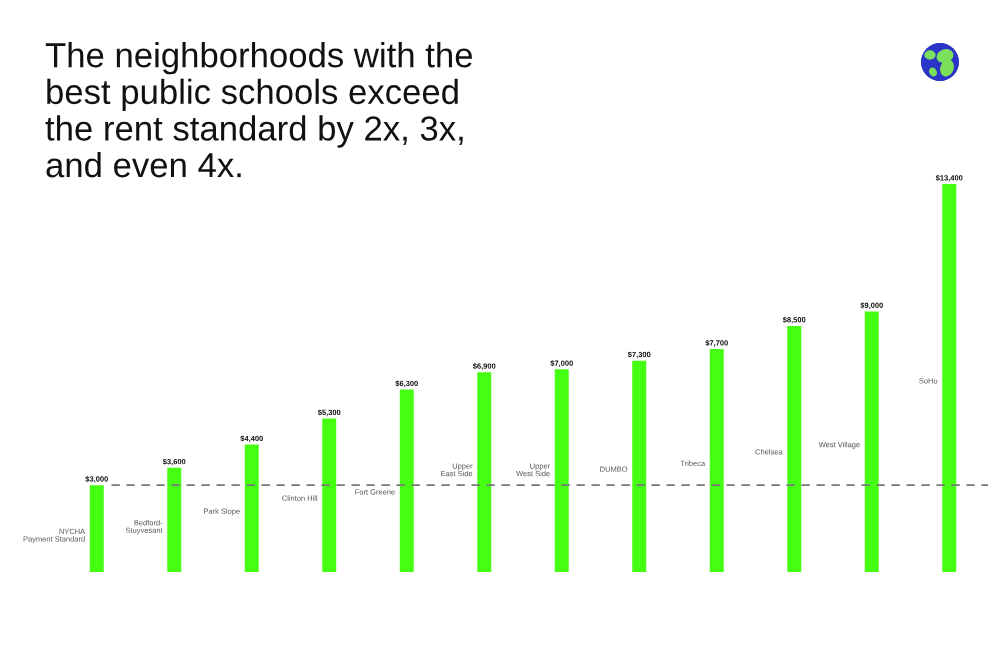  What do you see at coordinates (258, 110) in the screenshot?
I see `chart-title: The neighborhoods with the best public schools exceed the rent standard by 2x, 3x, and even 4x.` at bounding box center [258, 110].